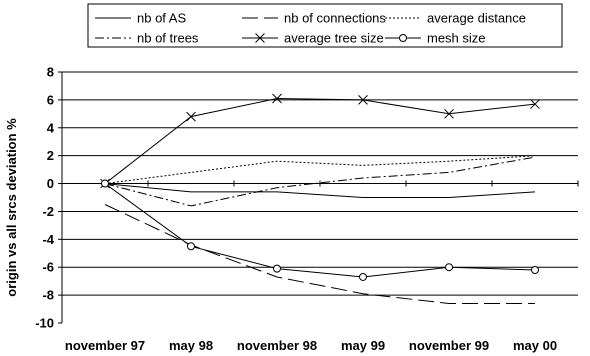 This screenshot has width=590, height=356. I want to click on legend-label-1: nb of connections, so click(335, 18).